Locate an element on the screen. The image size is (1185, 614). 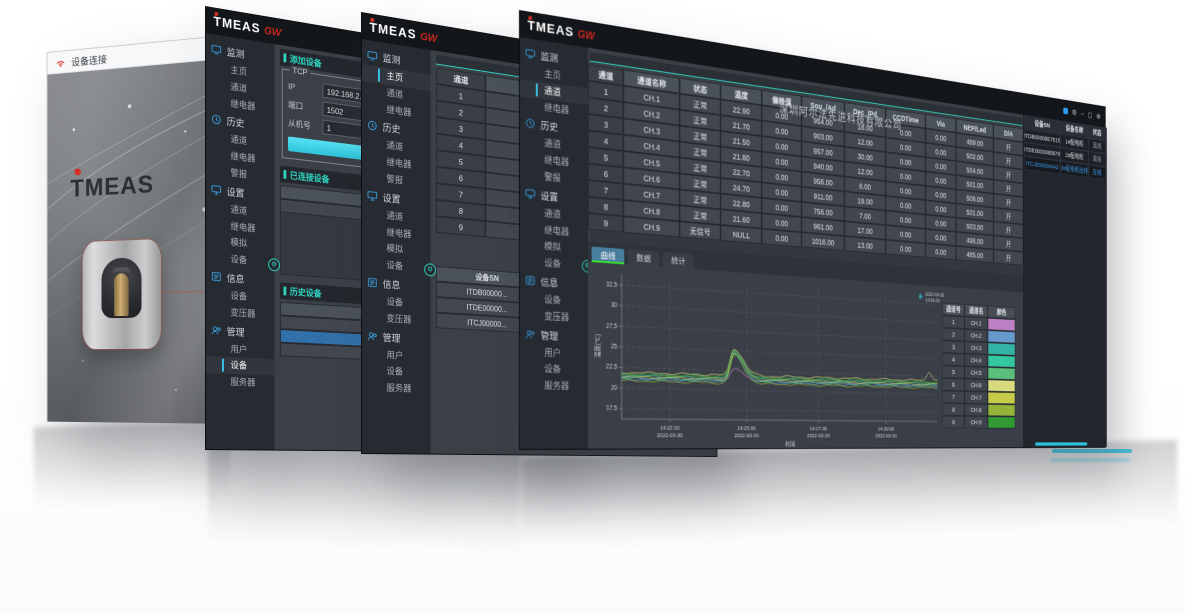
ip-label: IP is located at coordinates (292, 86).